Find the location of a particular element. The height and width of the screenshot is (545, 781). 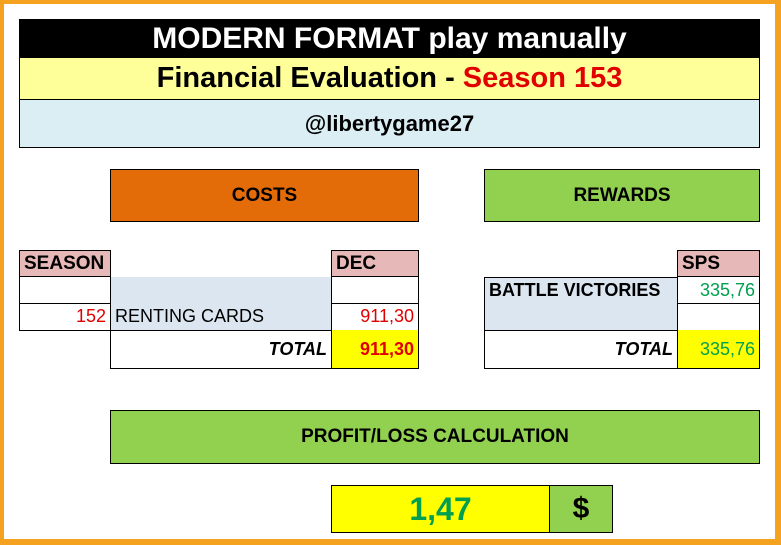

rewards-heading: REWARDS is located at coordinates (622, 195).